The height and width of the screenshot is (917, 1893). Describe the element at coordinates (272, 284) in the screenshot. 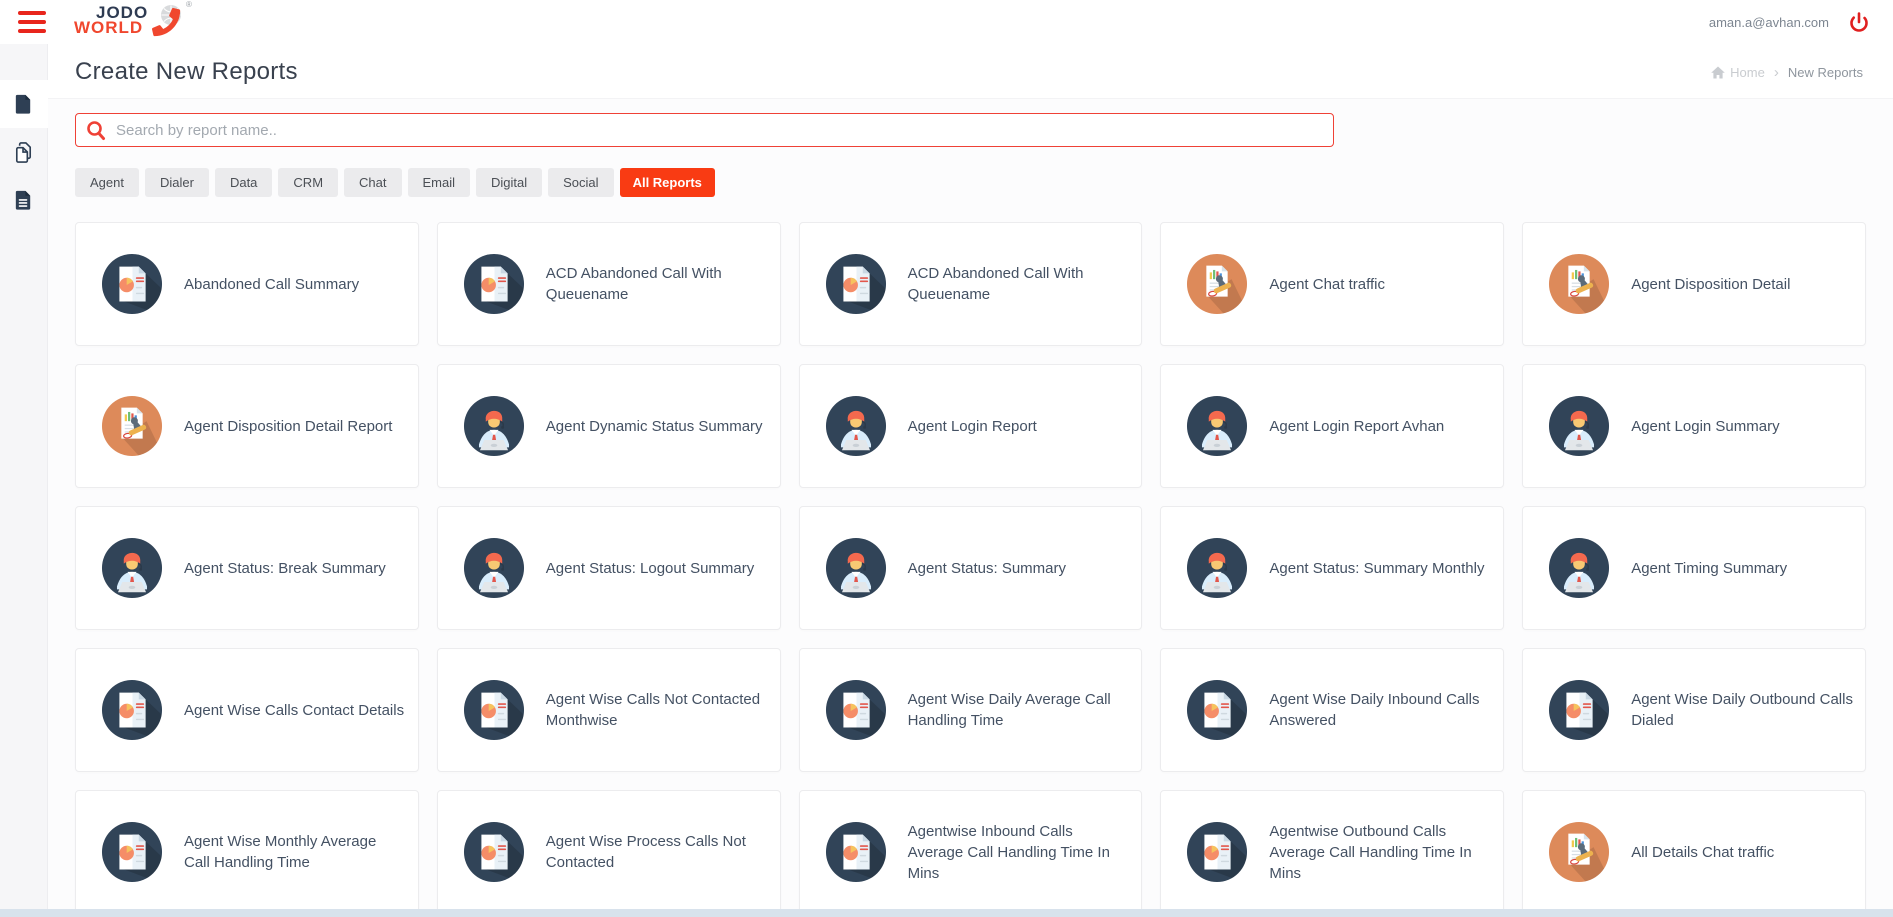

I see `report-name: Abandoned Call Summary` at that location.